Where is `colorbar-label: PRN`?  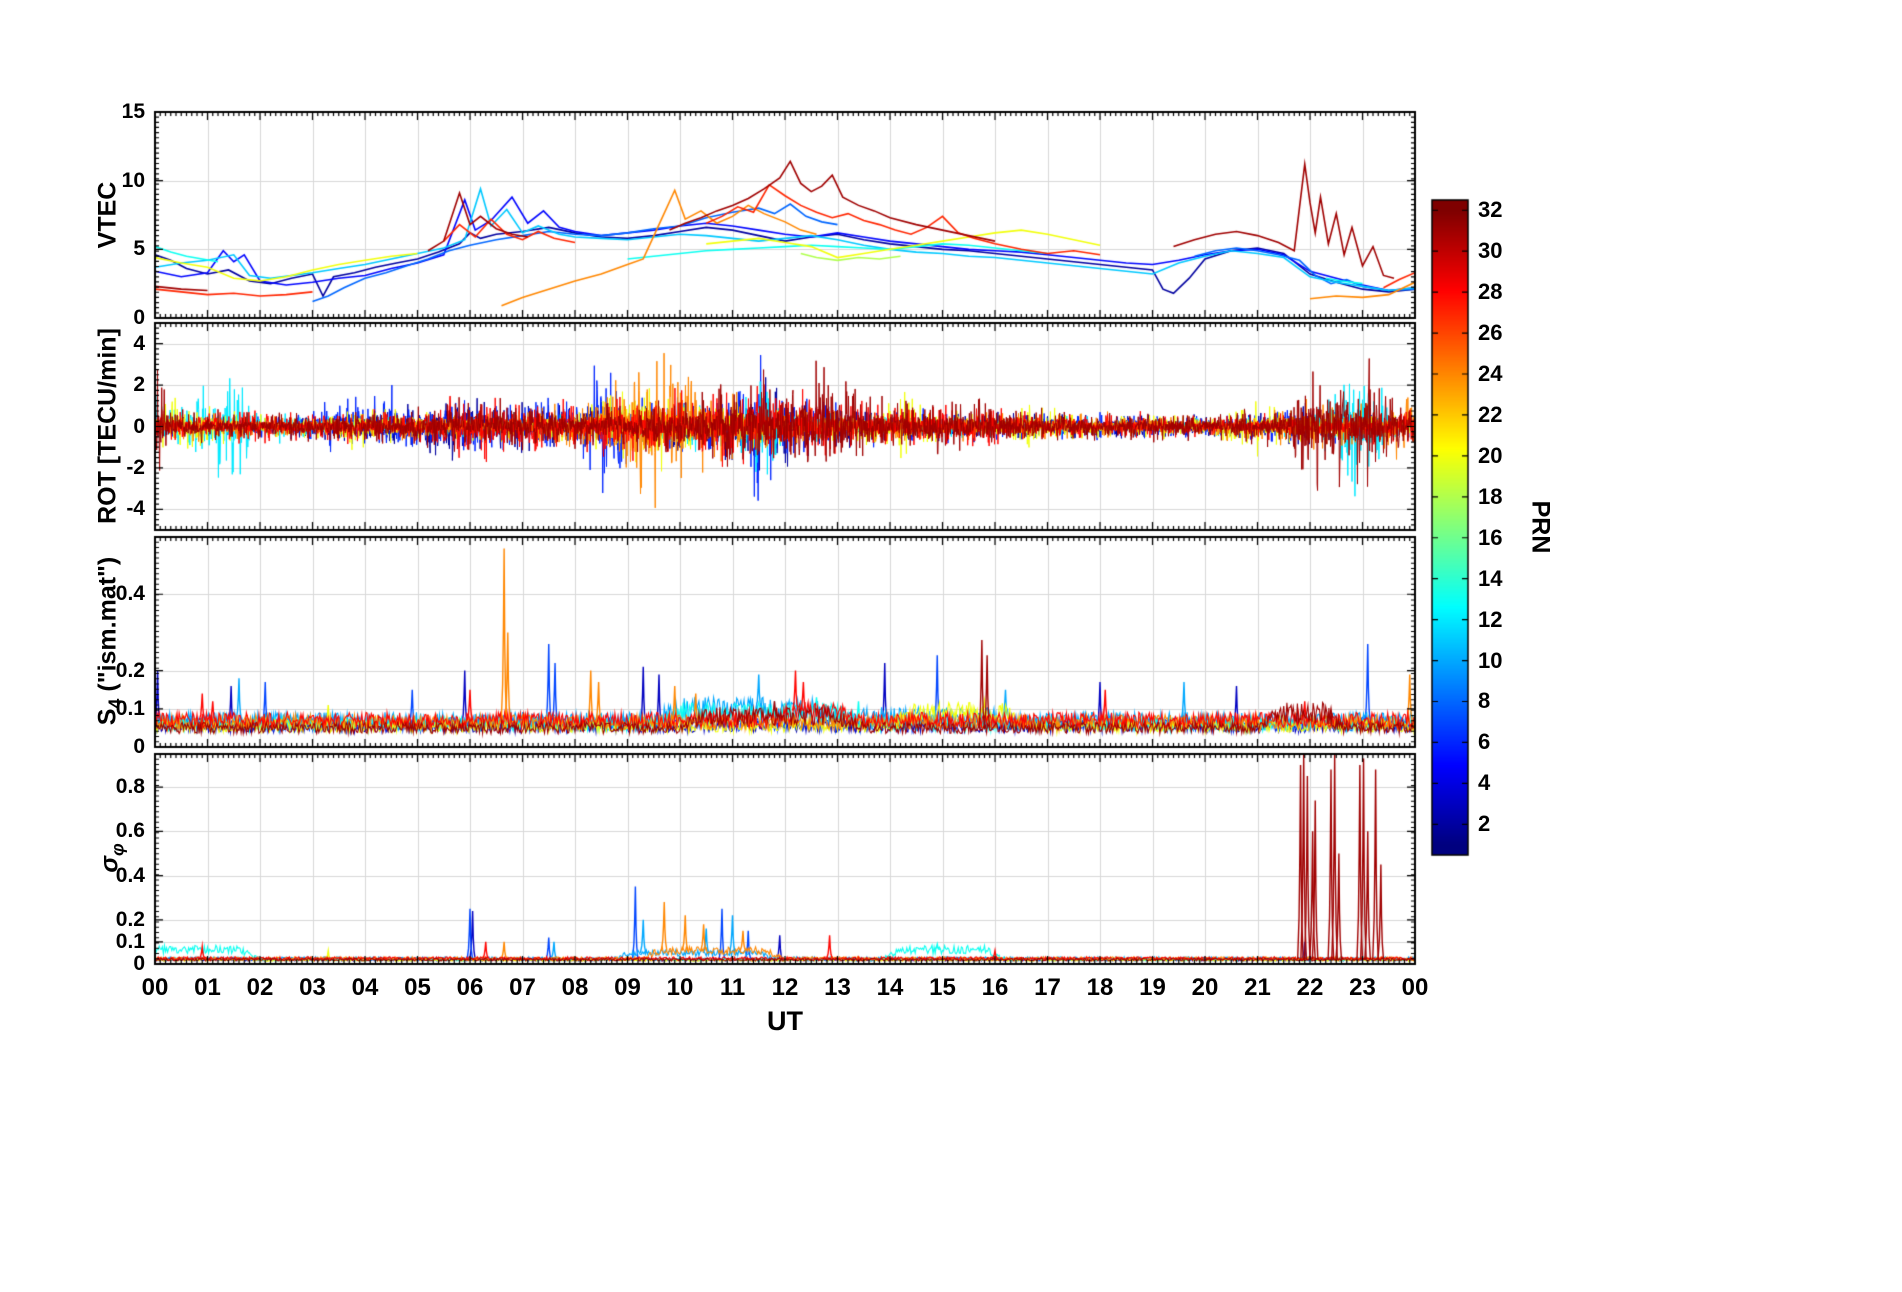 colorbar-label: PRN is located at coordinates (1540, 527).